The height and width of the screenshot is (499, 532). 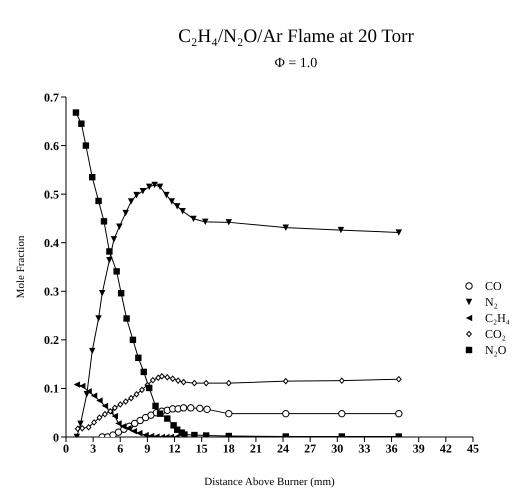 What do you see at coordinates (283, 449) in the screenshot?
I see `x-tick-label: 24` at bounding box center [283, 449].